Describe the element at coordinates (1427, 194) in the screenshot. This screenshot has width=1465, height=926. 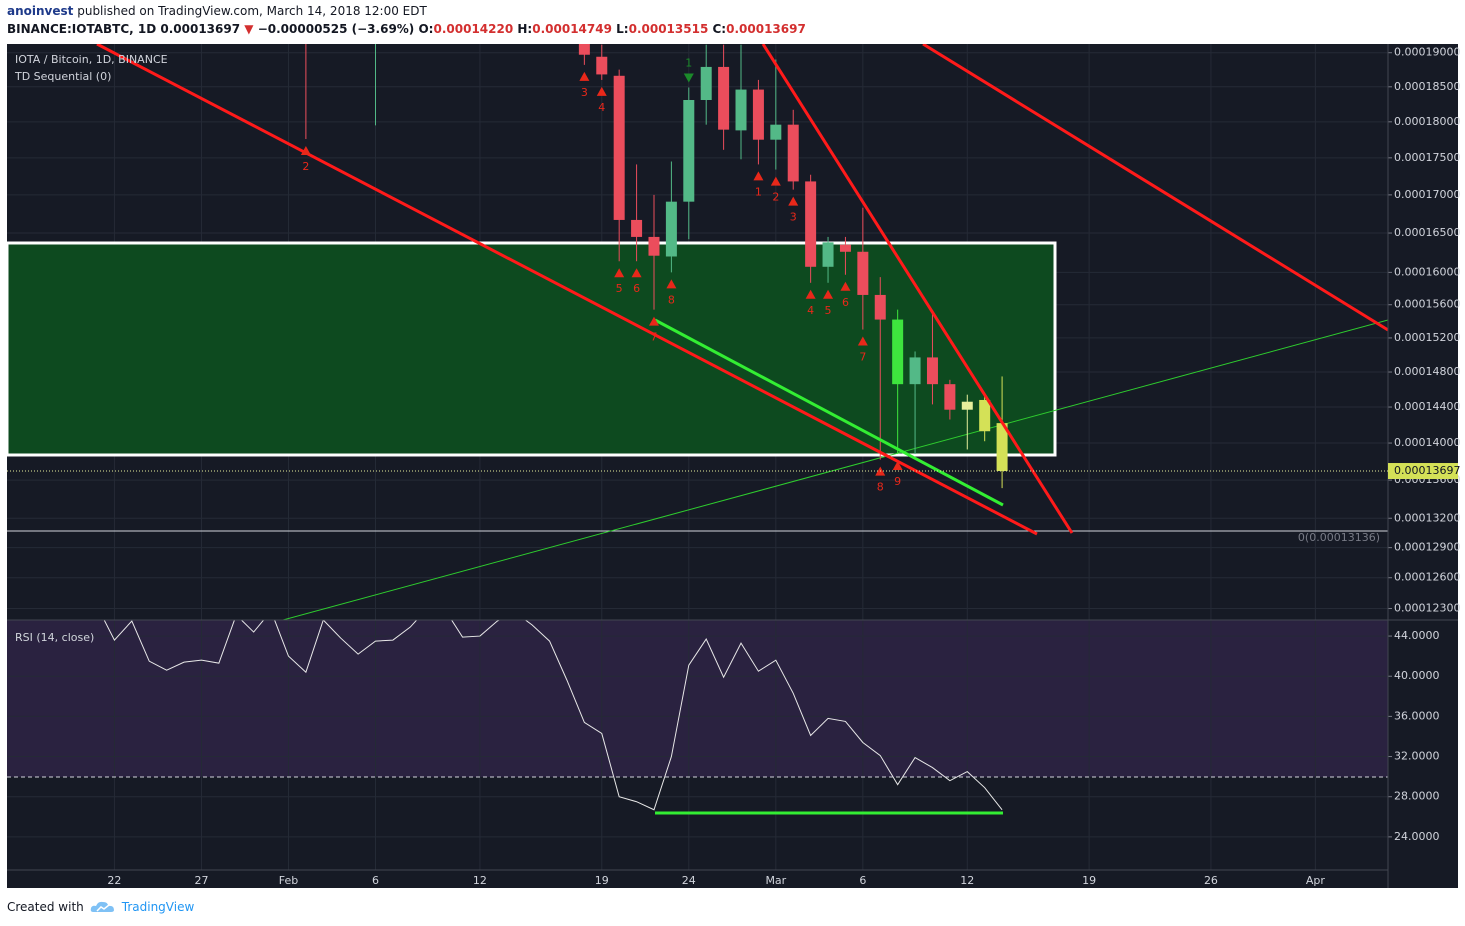
I see `y-tick-label: 0.00017000` at that location.